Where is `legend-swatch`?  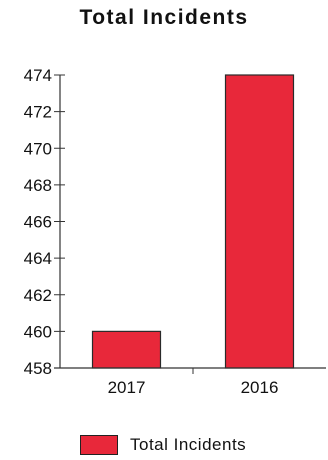
legend-swatch is located at coordinates (99, 445).